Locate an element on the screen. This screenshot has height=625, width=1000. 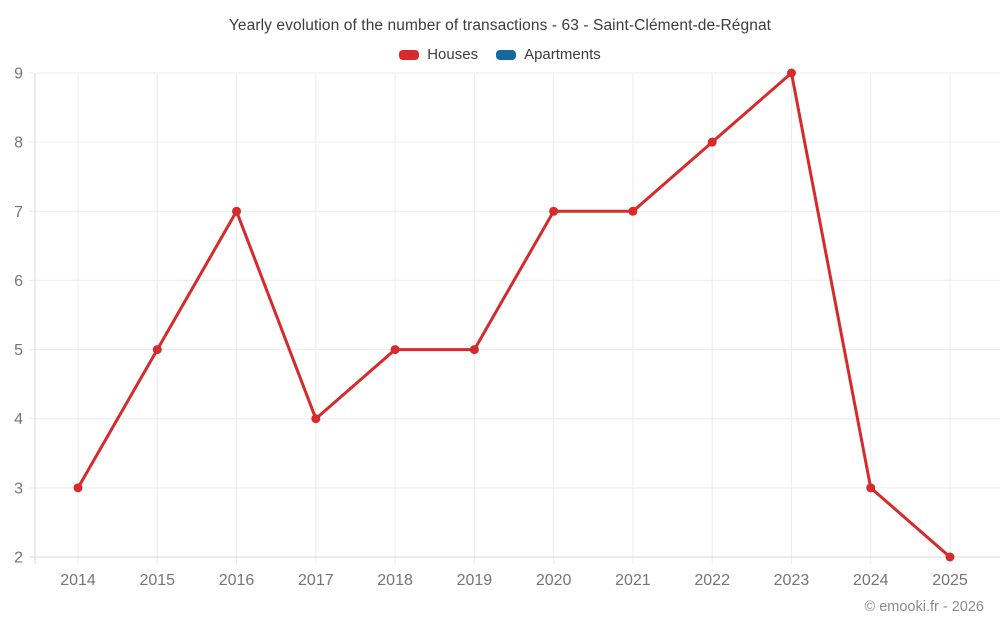
x-tick-label: 2025 is located at coordinates (950, 580).